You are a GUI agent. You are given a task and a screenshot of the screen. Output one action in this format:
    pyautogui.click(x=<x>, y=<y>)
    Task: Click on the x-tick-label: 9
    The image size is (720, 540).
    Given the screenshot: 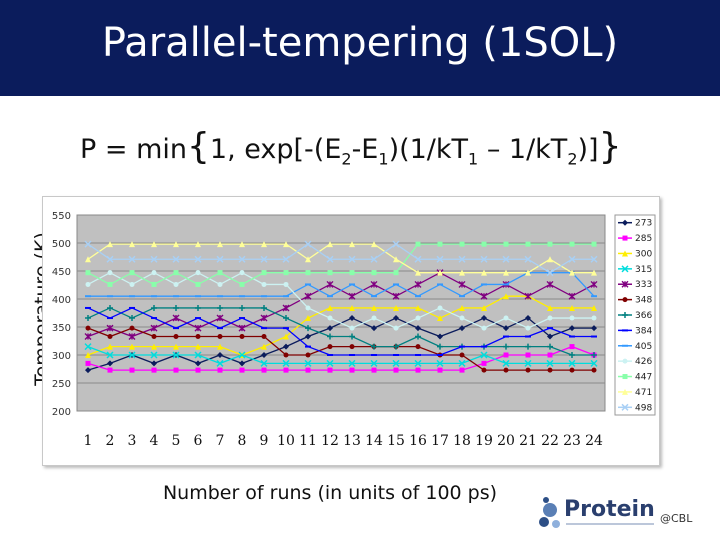 What is the action you would take?
    pyautogui.click(x=264, y=441)
    